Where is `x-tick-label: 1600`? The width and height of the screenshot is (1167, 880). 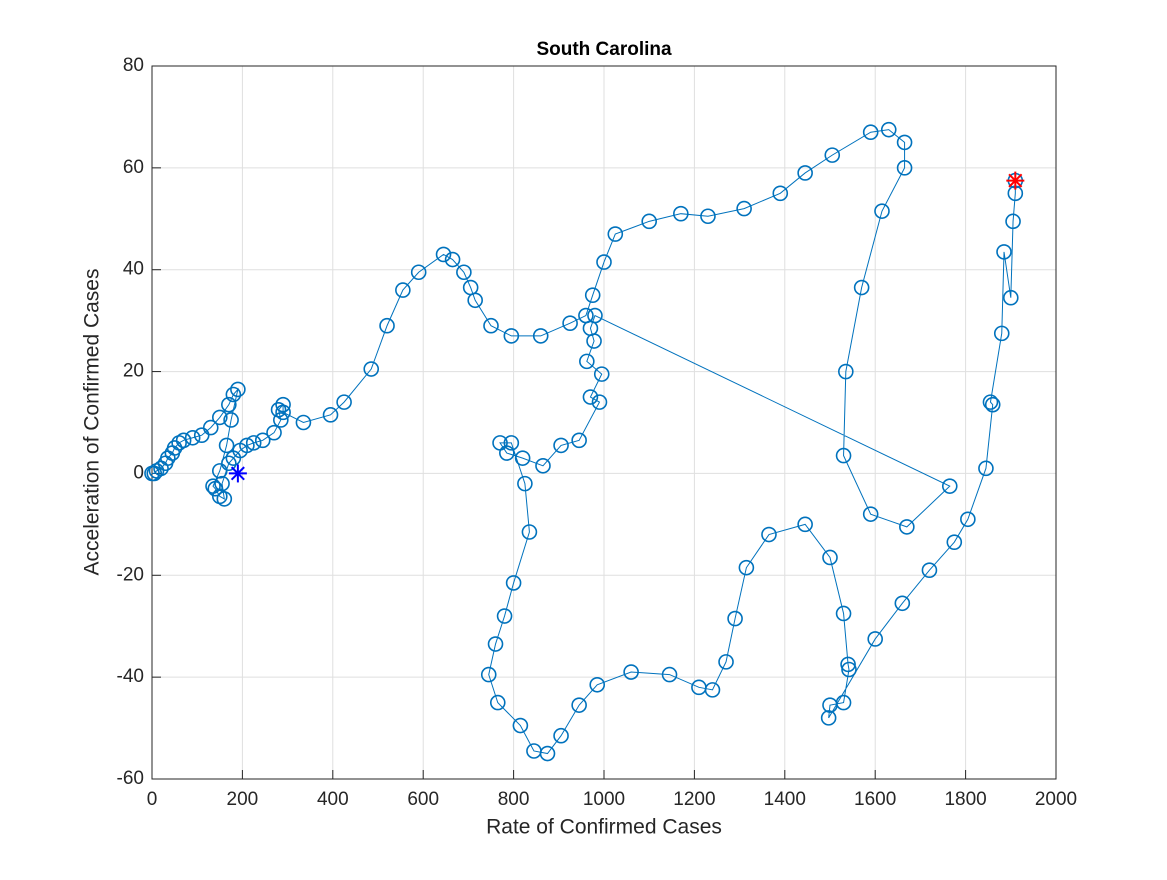 x-tick-label: 1600 is located at coordinates (875, 799).